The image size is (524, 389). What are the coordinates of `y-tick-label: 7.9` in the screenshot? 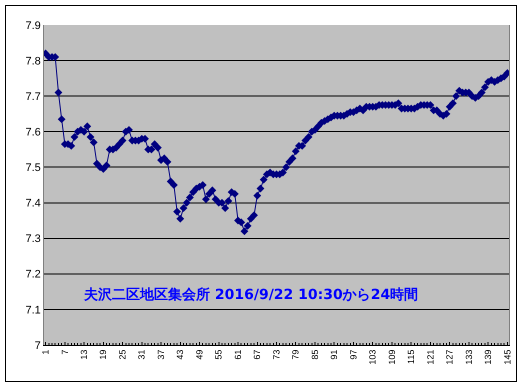 It's located at (33, 26).